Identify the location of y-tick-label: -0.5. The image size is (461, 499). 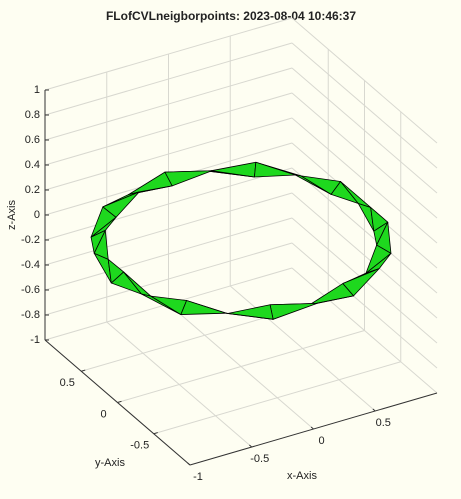
(139, 446).